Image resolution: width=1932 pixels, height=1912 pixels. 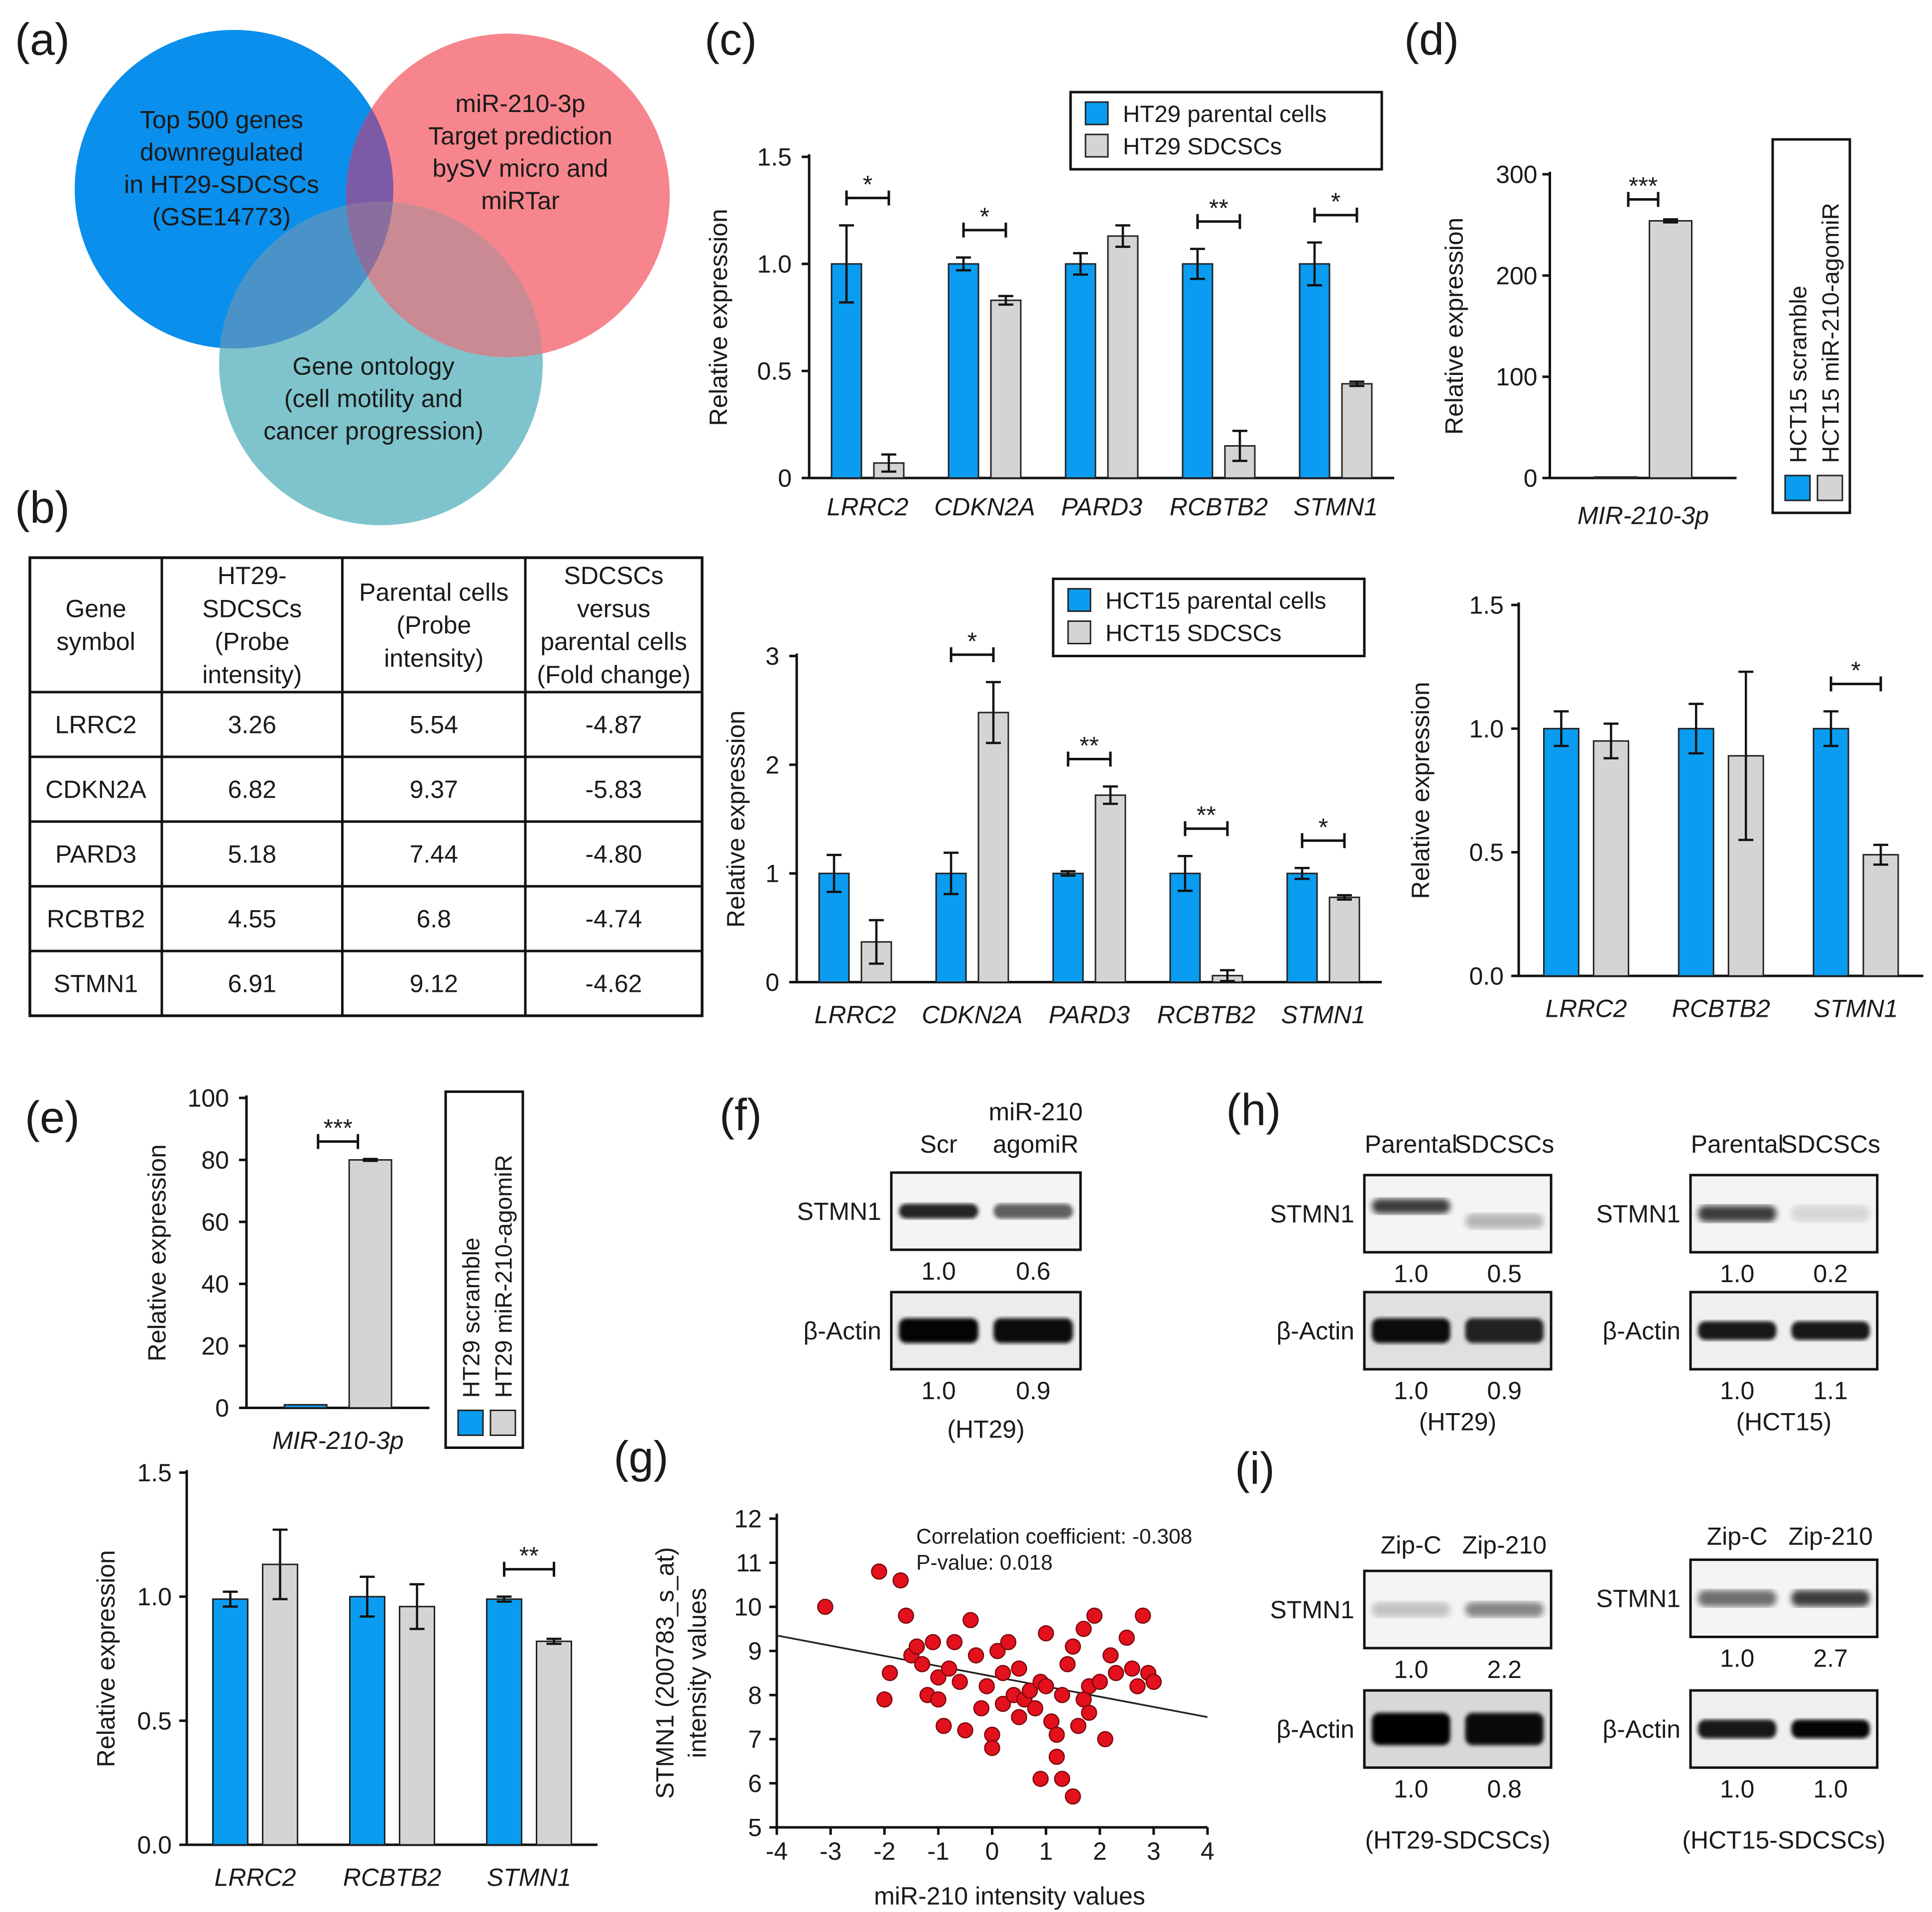 What do you see at coordinates (96, 642) in the screenshot?
I see `table-header-text: symbol` at bounding box center [96, 642].